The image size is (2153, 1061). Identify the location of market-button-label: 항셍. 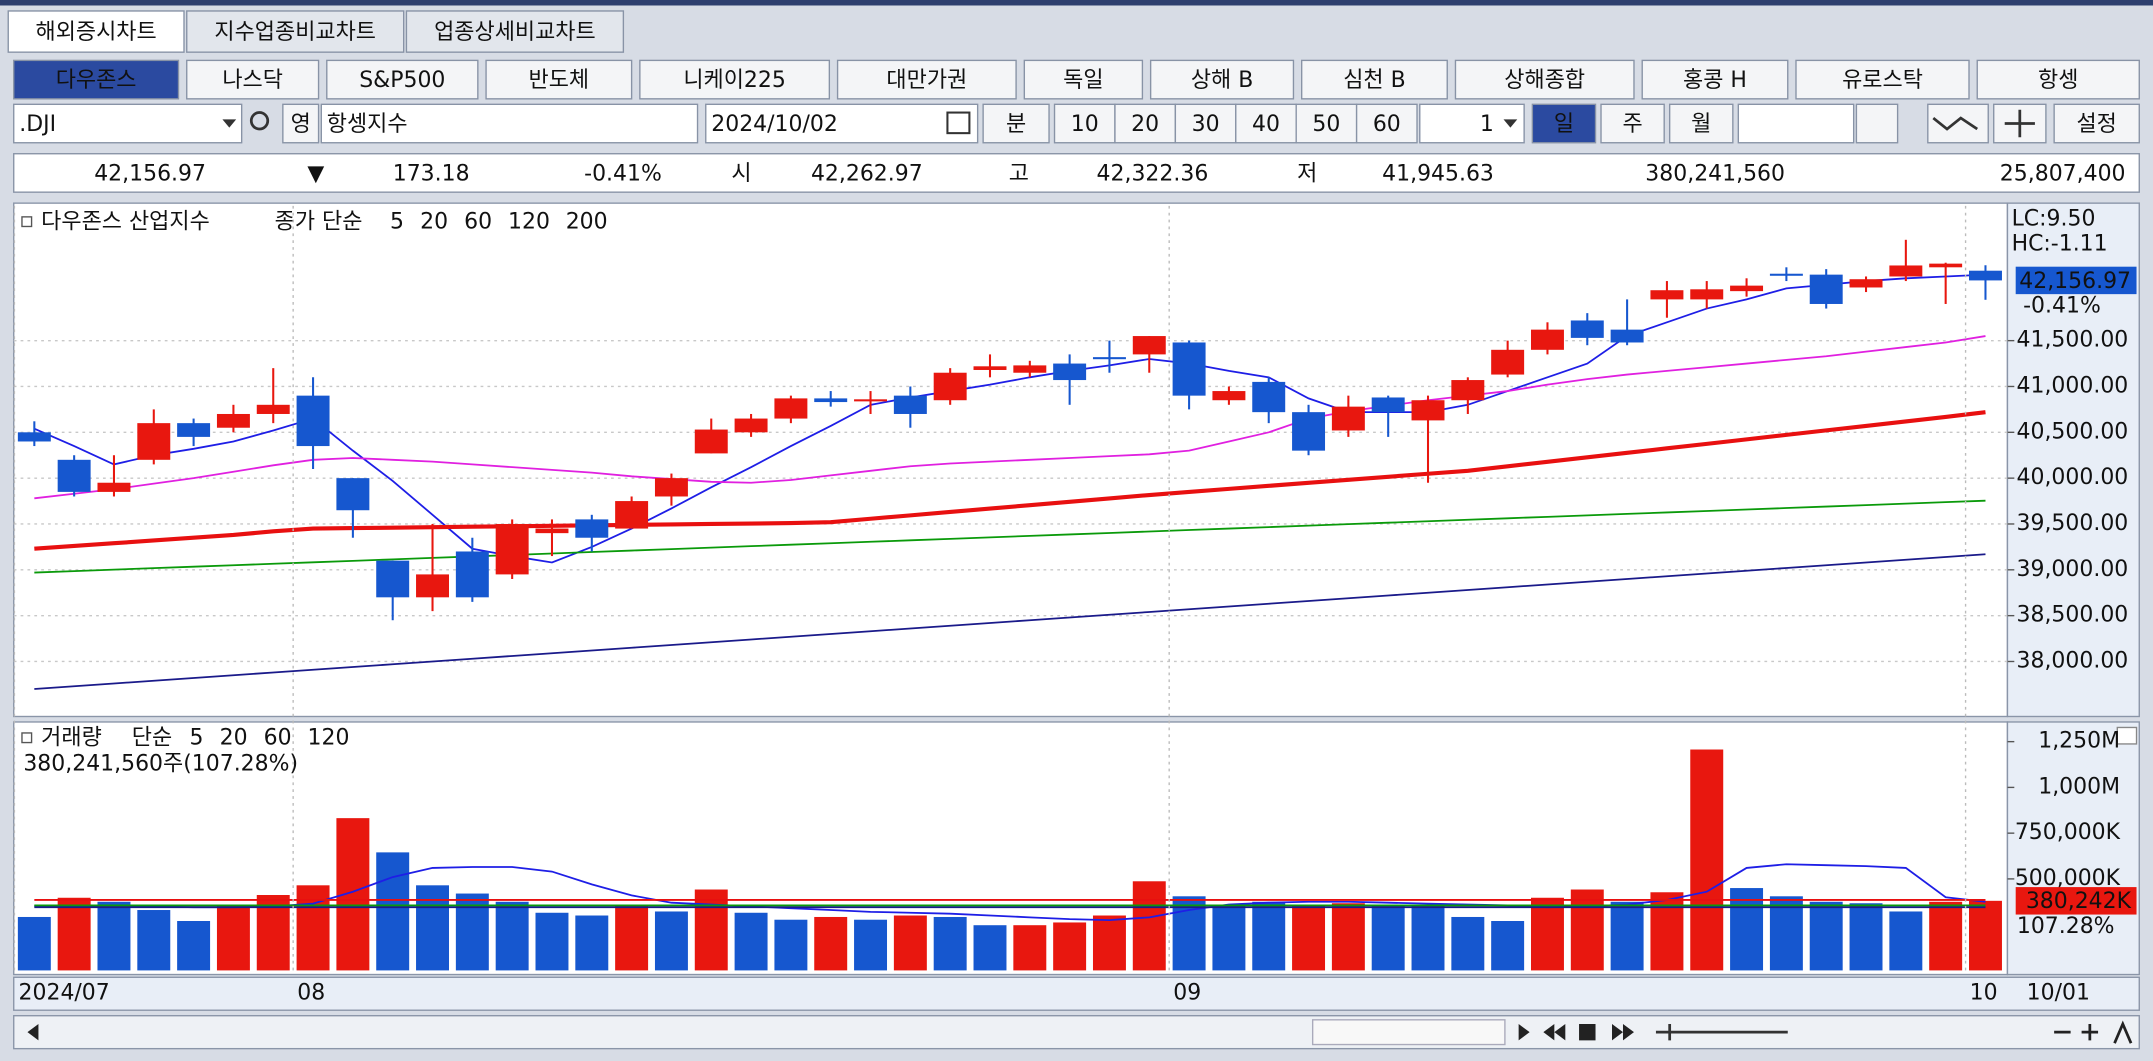
(2058, 80).